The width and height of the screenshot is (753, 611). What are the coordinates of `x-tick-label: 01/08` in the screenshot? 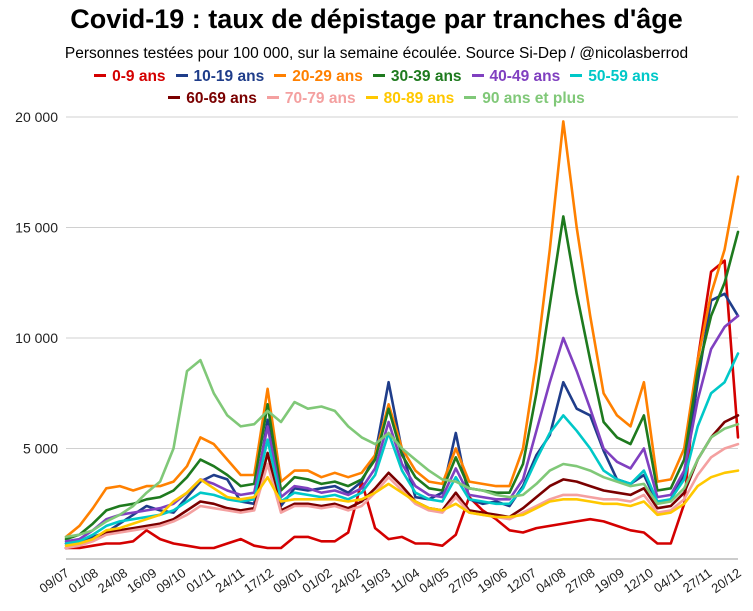 It's located at (83, 580).